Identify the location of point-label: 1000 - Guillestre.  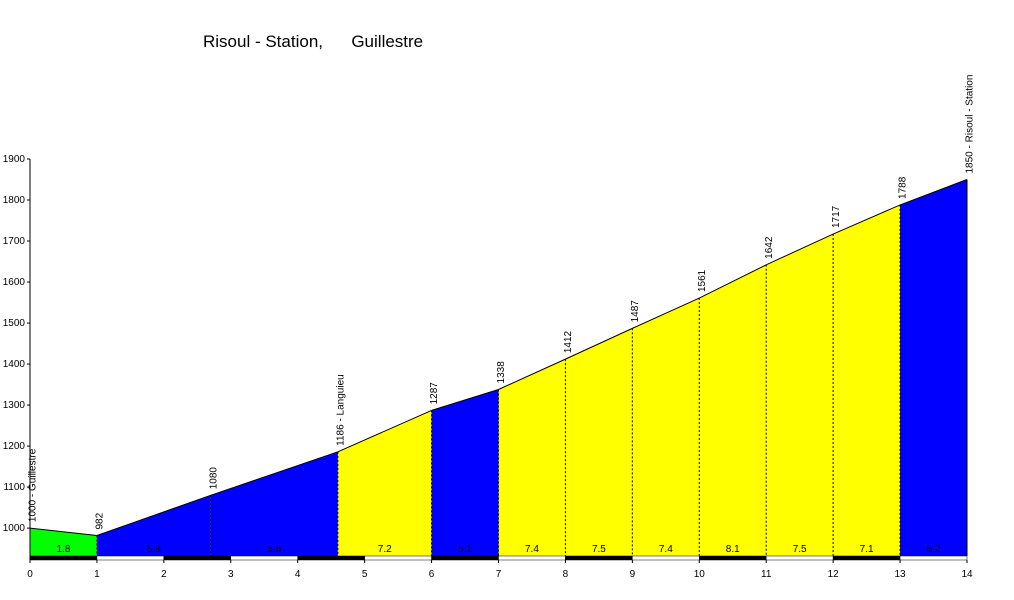
(33, 485).